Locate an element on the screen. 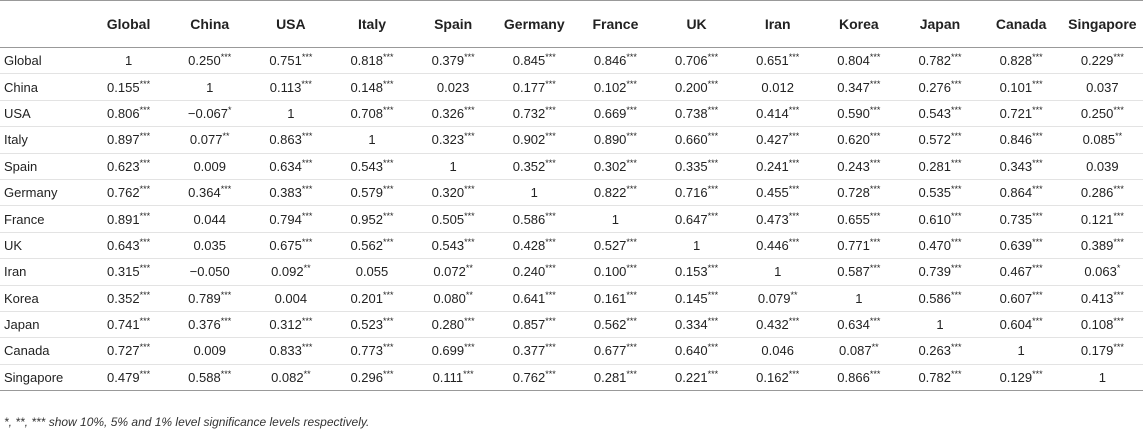 The height and width of the screenshot is (432, 1143). table-cell: 0.762*** is located at coordinates (129, 193).